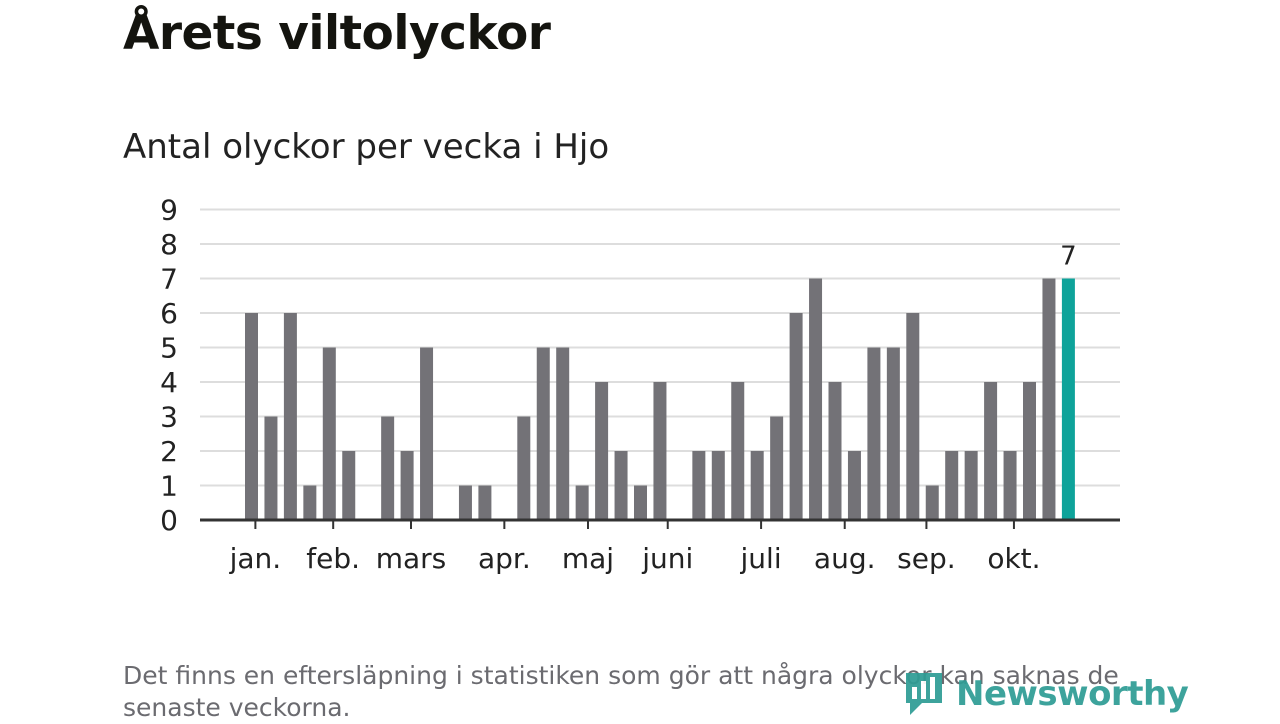 The width and height of the screenshot is (1280, 724). What do you see at coordinates (1068, 399) in the screenshot?
I see `bar-highlight` at bounding box center [1068, 399].